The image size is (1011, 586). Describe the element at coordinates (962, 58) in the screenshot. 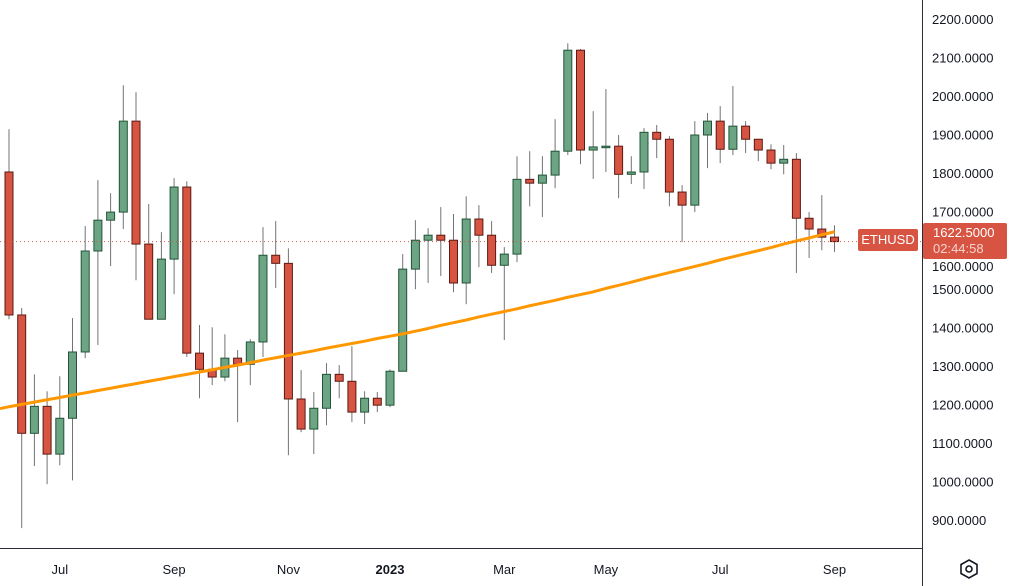

I see `price-tick-label: 2100.0000` at that location.